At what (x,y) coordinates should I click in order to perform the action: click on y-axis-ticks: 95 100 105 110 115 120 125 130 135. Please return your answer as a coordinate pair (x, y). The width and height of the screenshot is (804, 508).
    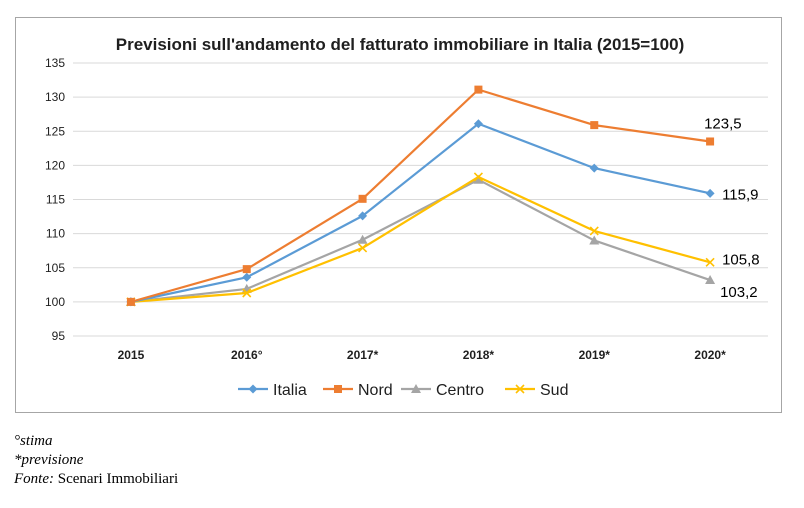
    Looking at the image, I should click on (55, 199).